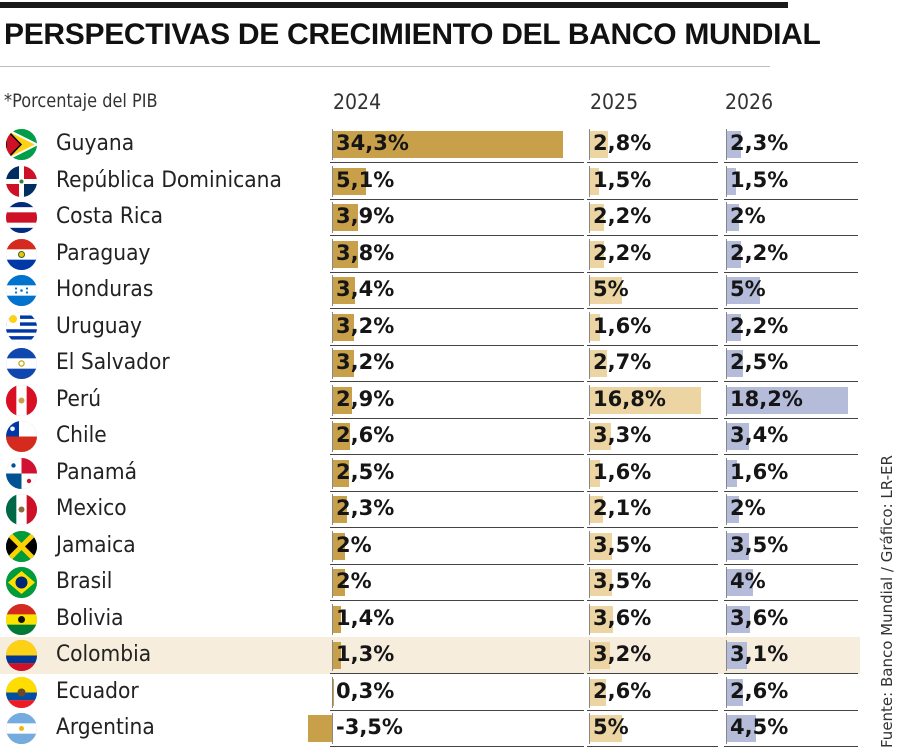 Image resolution: width=900 pixels, height=750 pixels. Describe the element at coordinates (81, 435) in the screenshot. I see `country-label: Chile` at that location.